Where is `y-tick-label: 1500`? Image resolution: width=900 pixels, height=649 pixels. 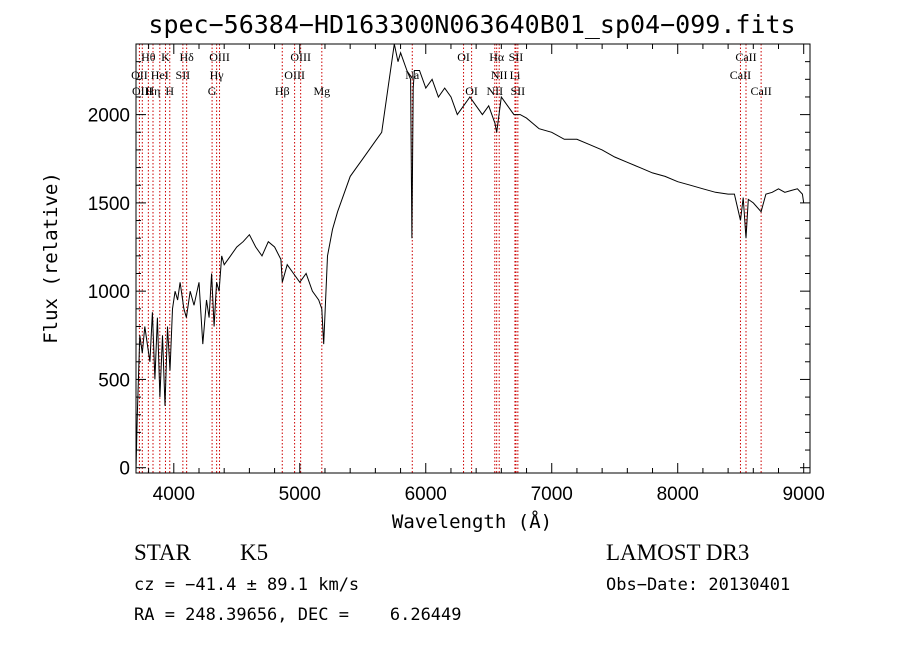 y-tick-label: 1500 is located at coordinates (109, 204).